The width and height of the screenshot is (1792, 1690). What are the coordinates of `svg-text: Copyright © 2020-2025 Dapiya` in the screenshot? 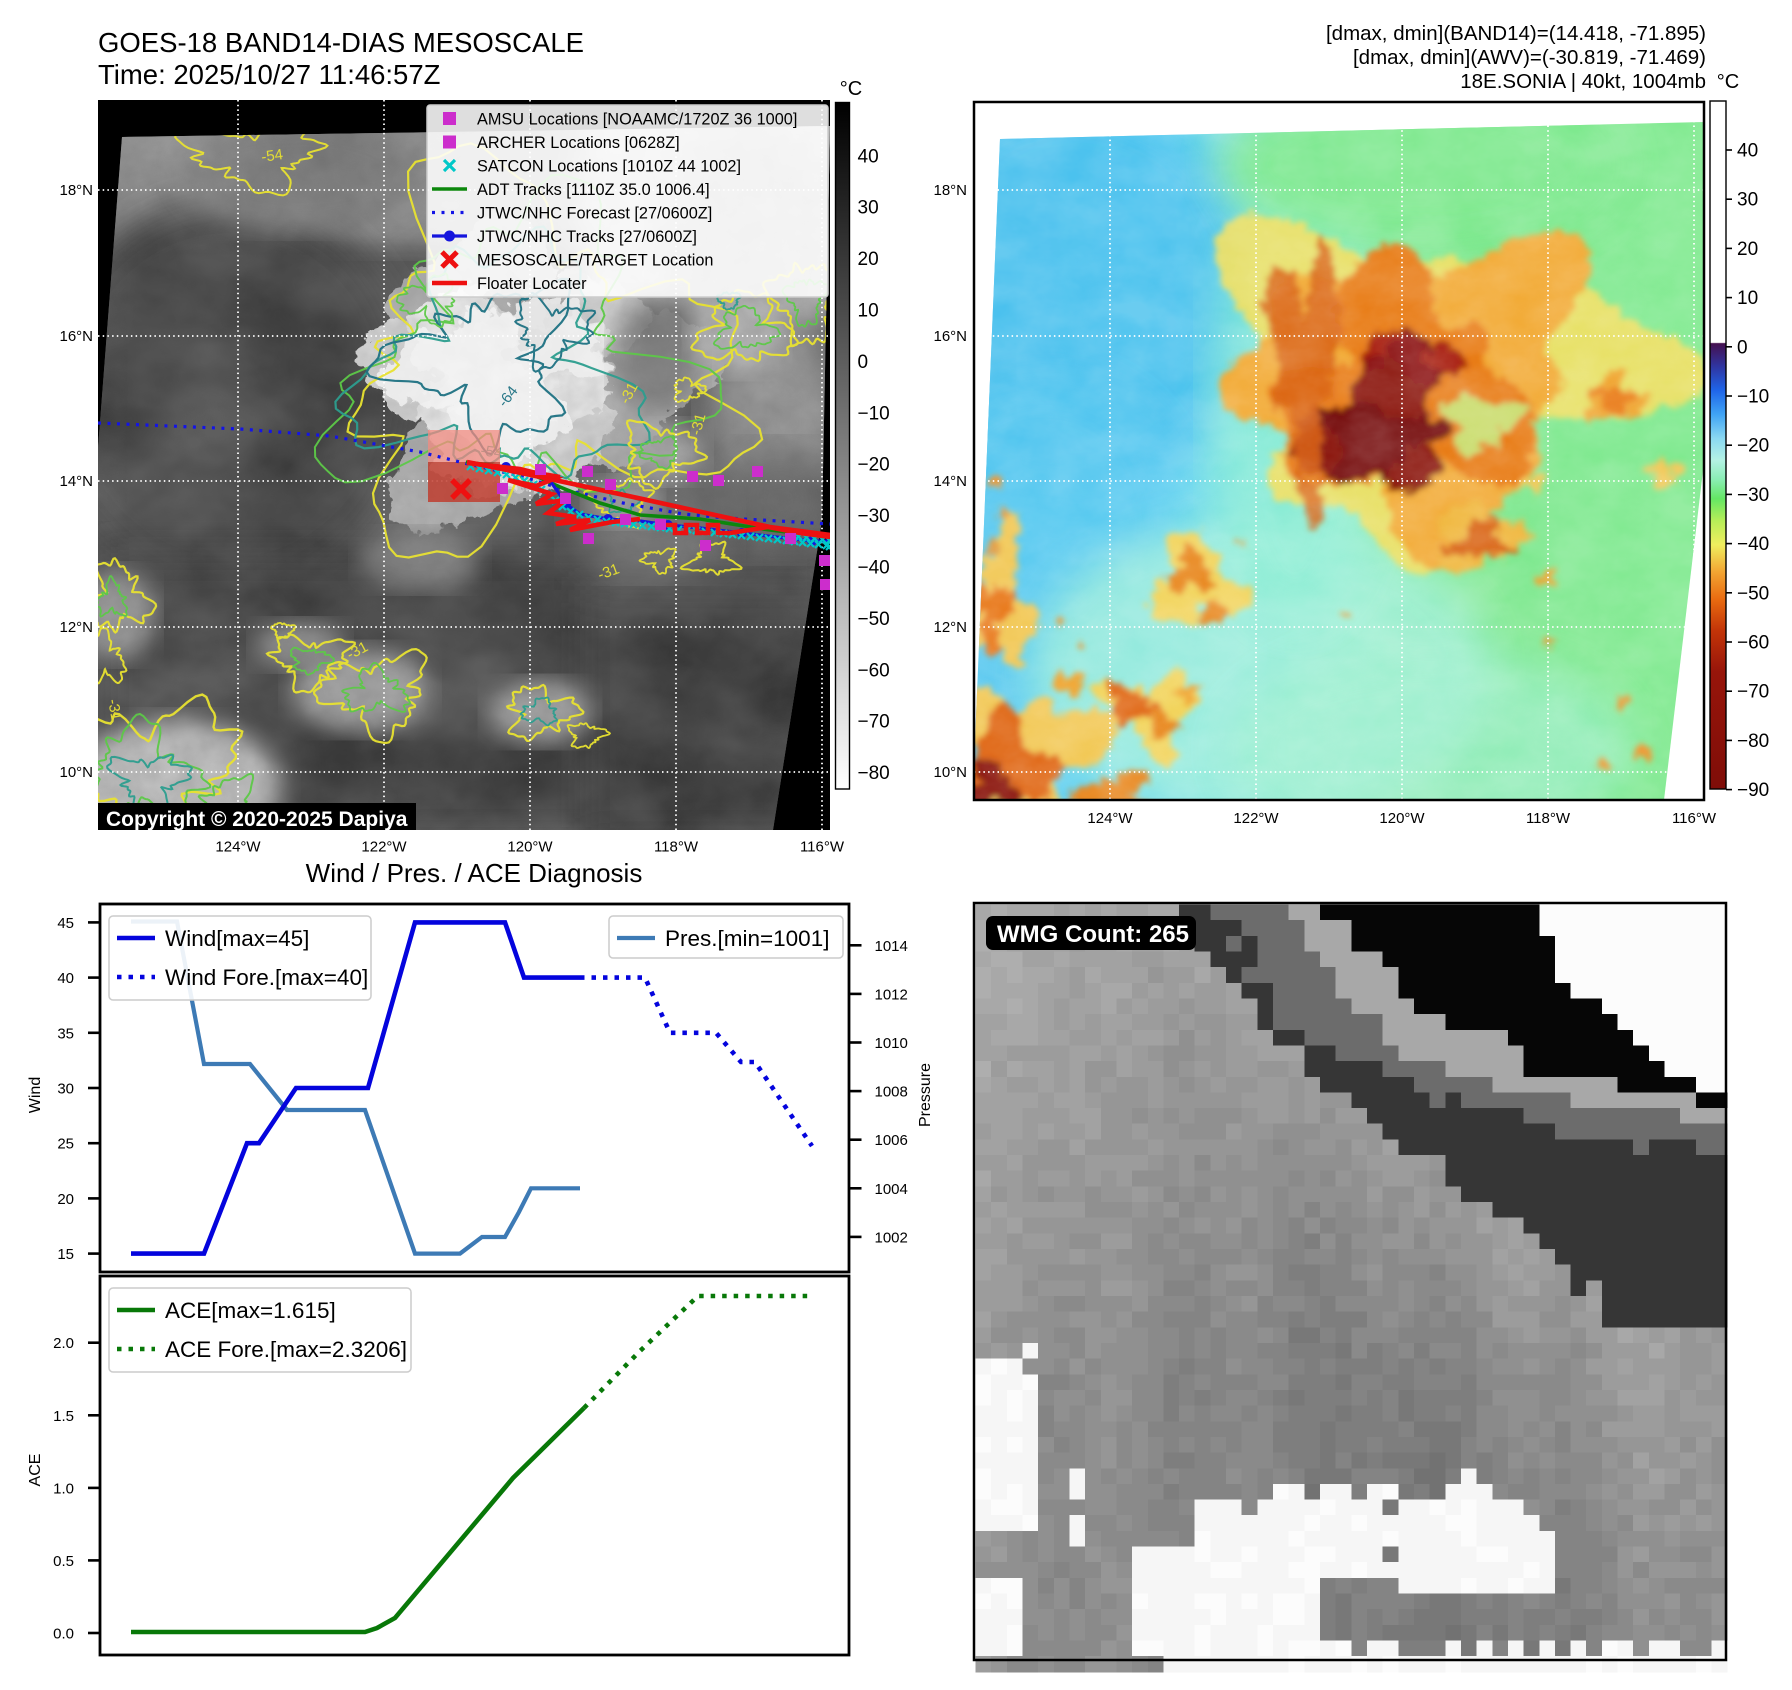 It's located at (257, 819).